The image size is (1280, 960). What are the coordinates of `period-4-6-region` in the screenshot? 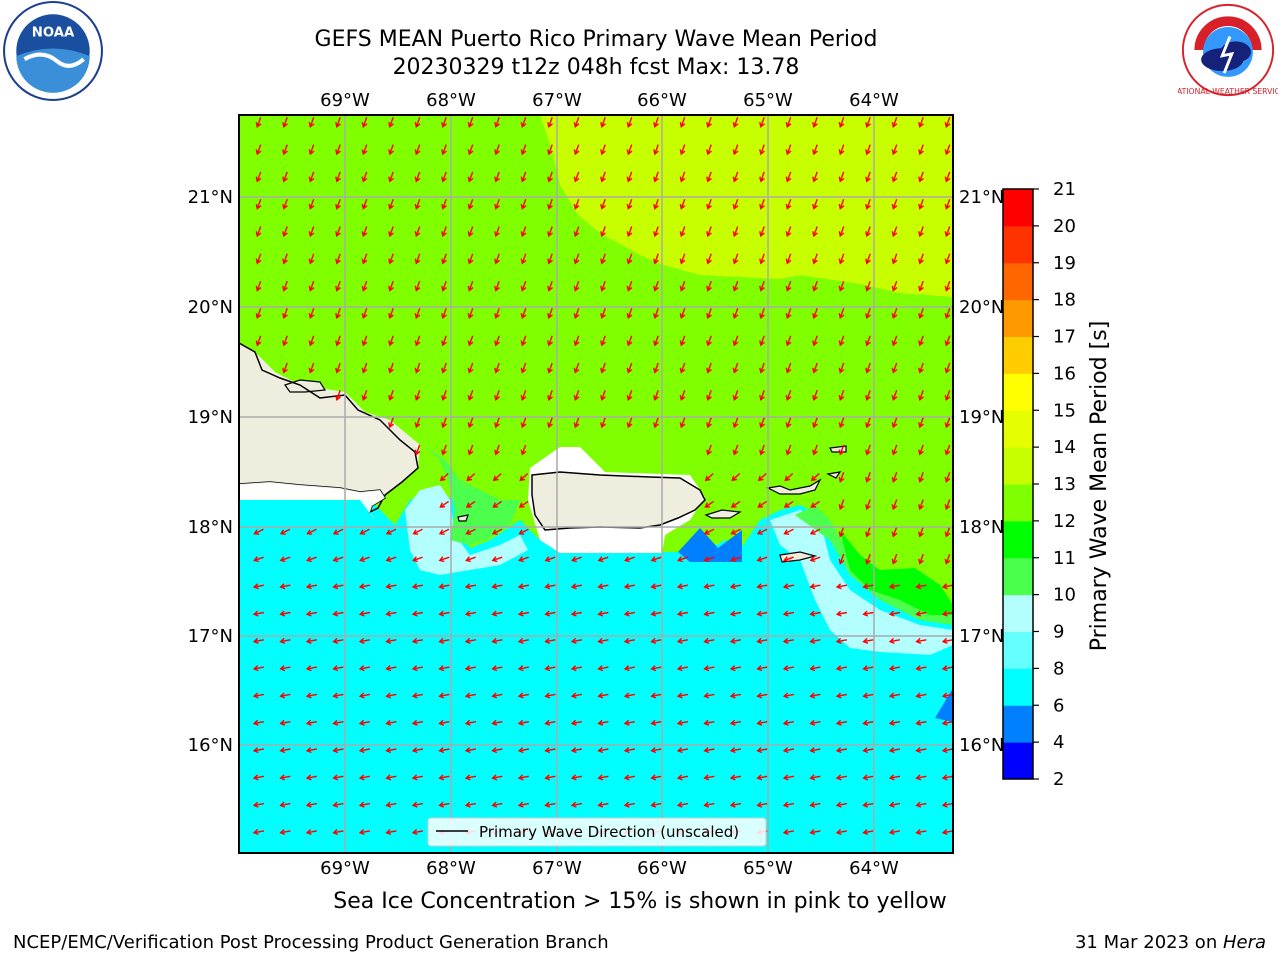 It's located at (710, 545).